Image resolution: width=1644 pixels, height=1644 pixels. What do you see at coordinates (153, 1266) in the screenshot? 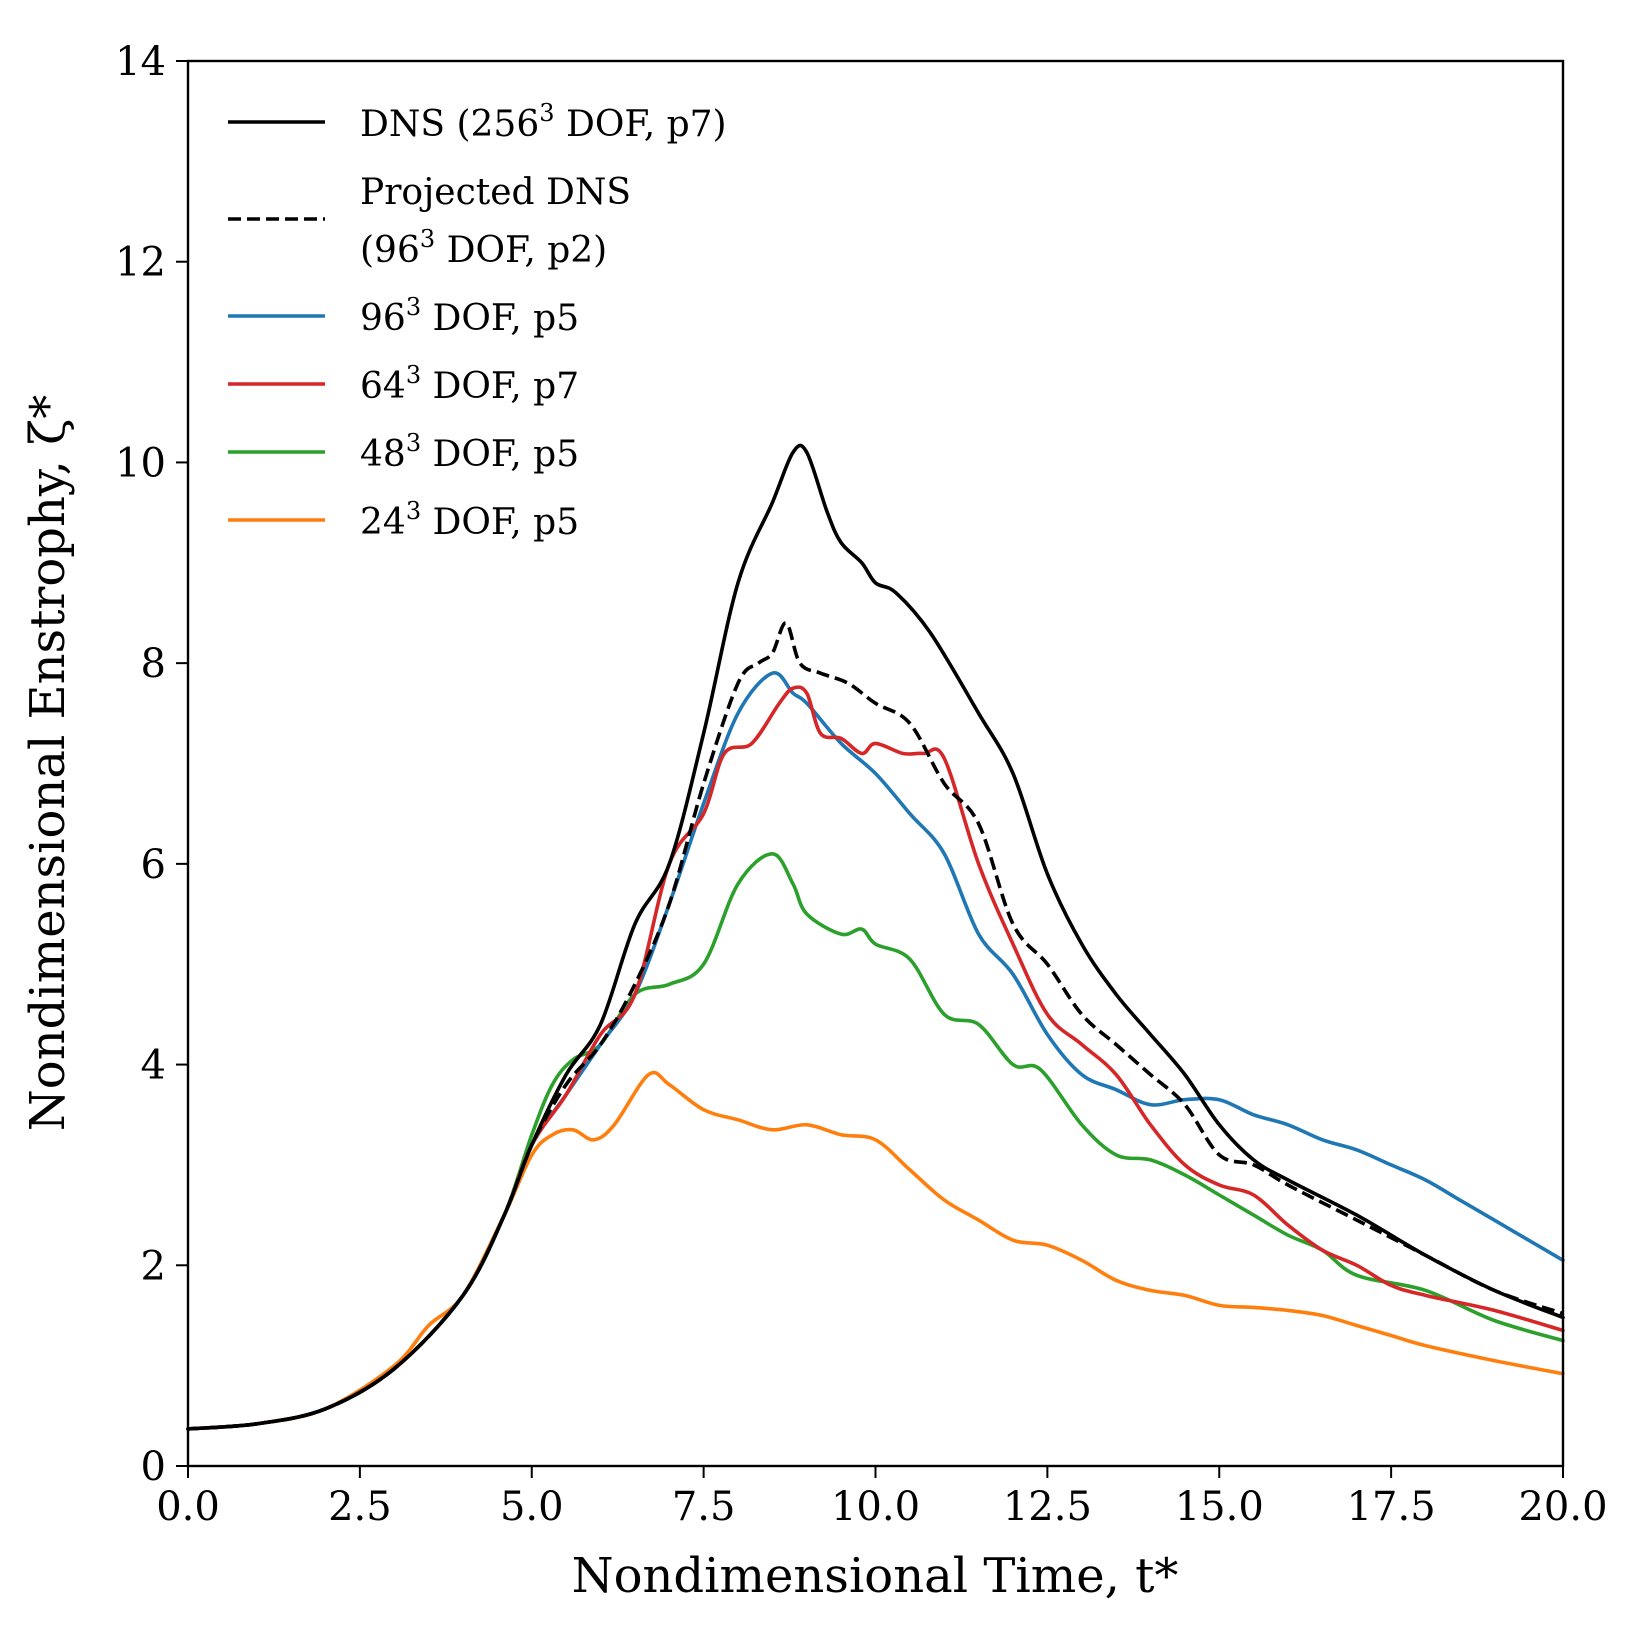
I see `y-tick-label: 2` at bounding box center [153, 1266].